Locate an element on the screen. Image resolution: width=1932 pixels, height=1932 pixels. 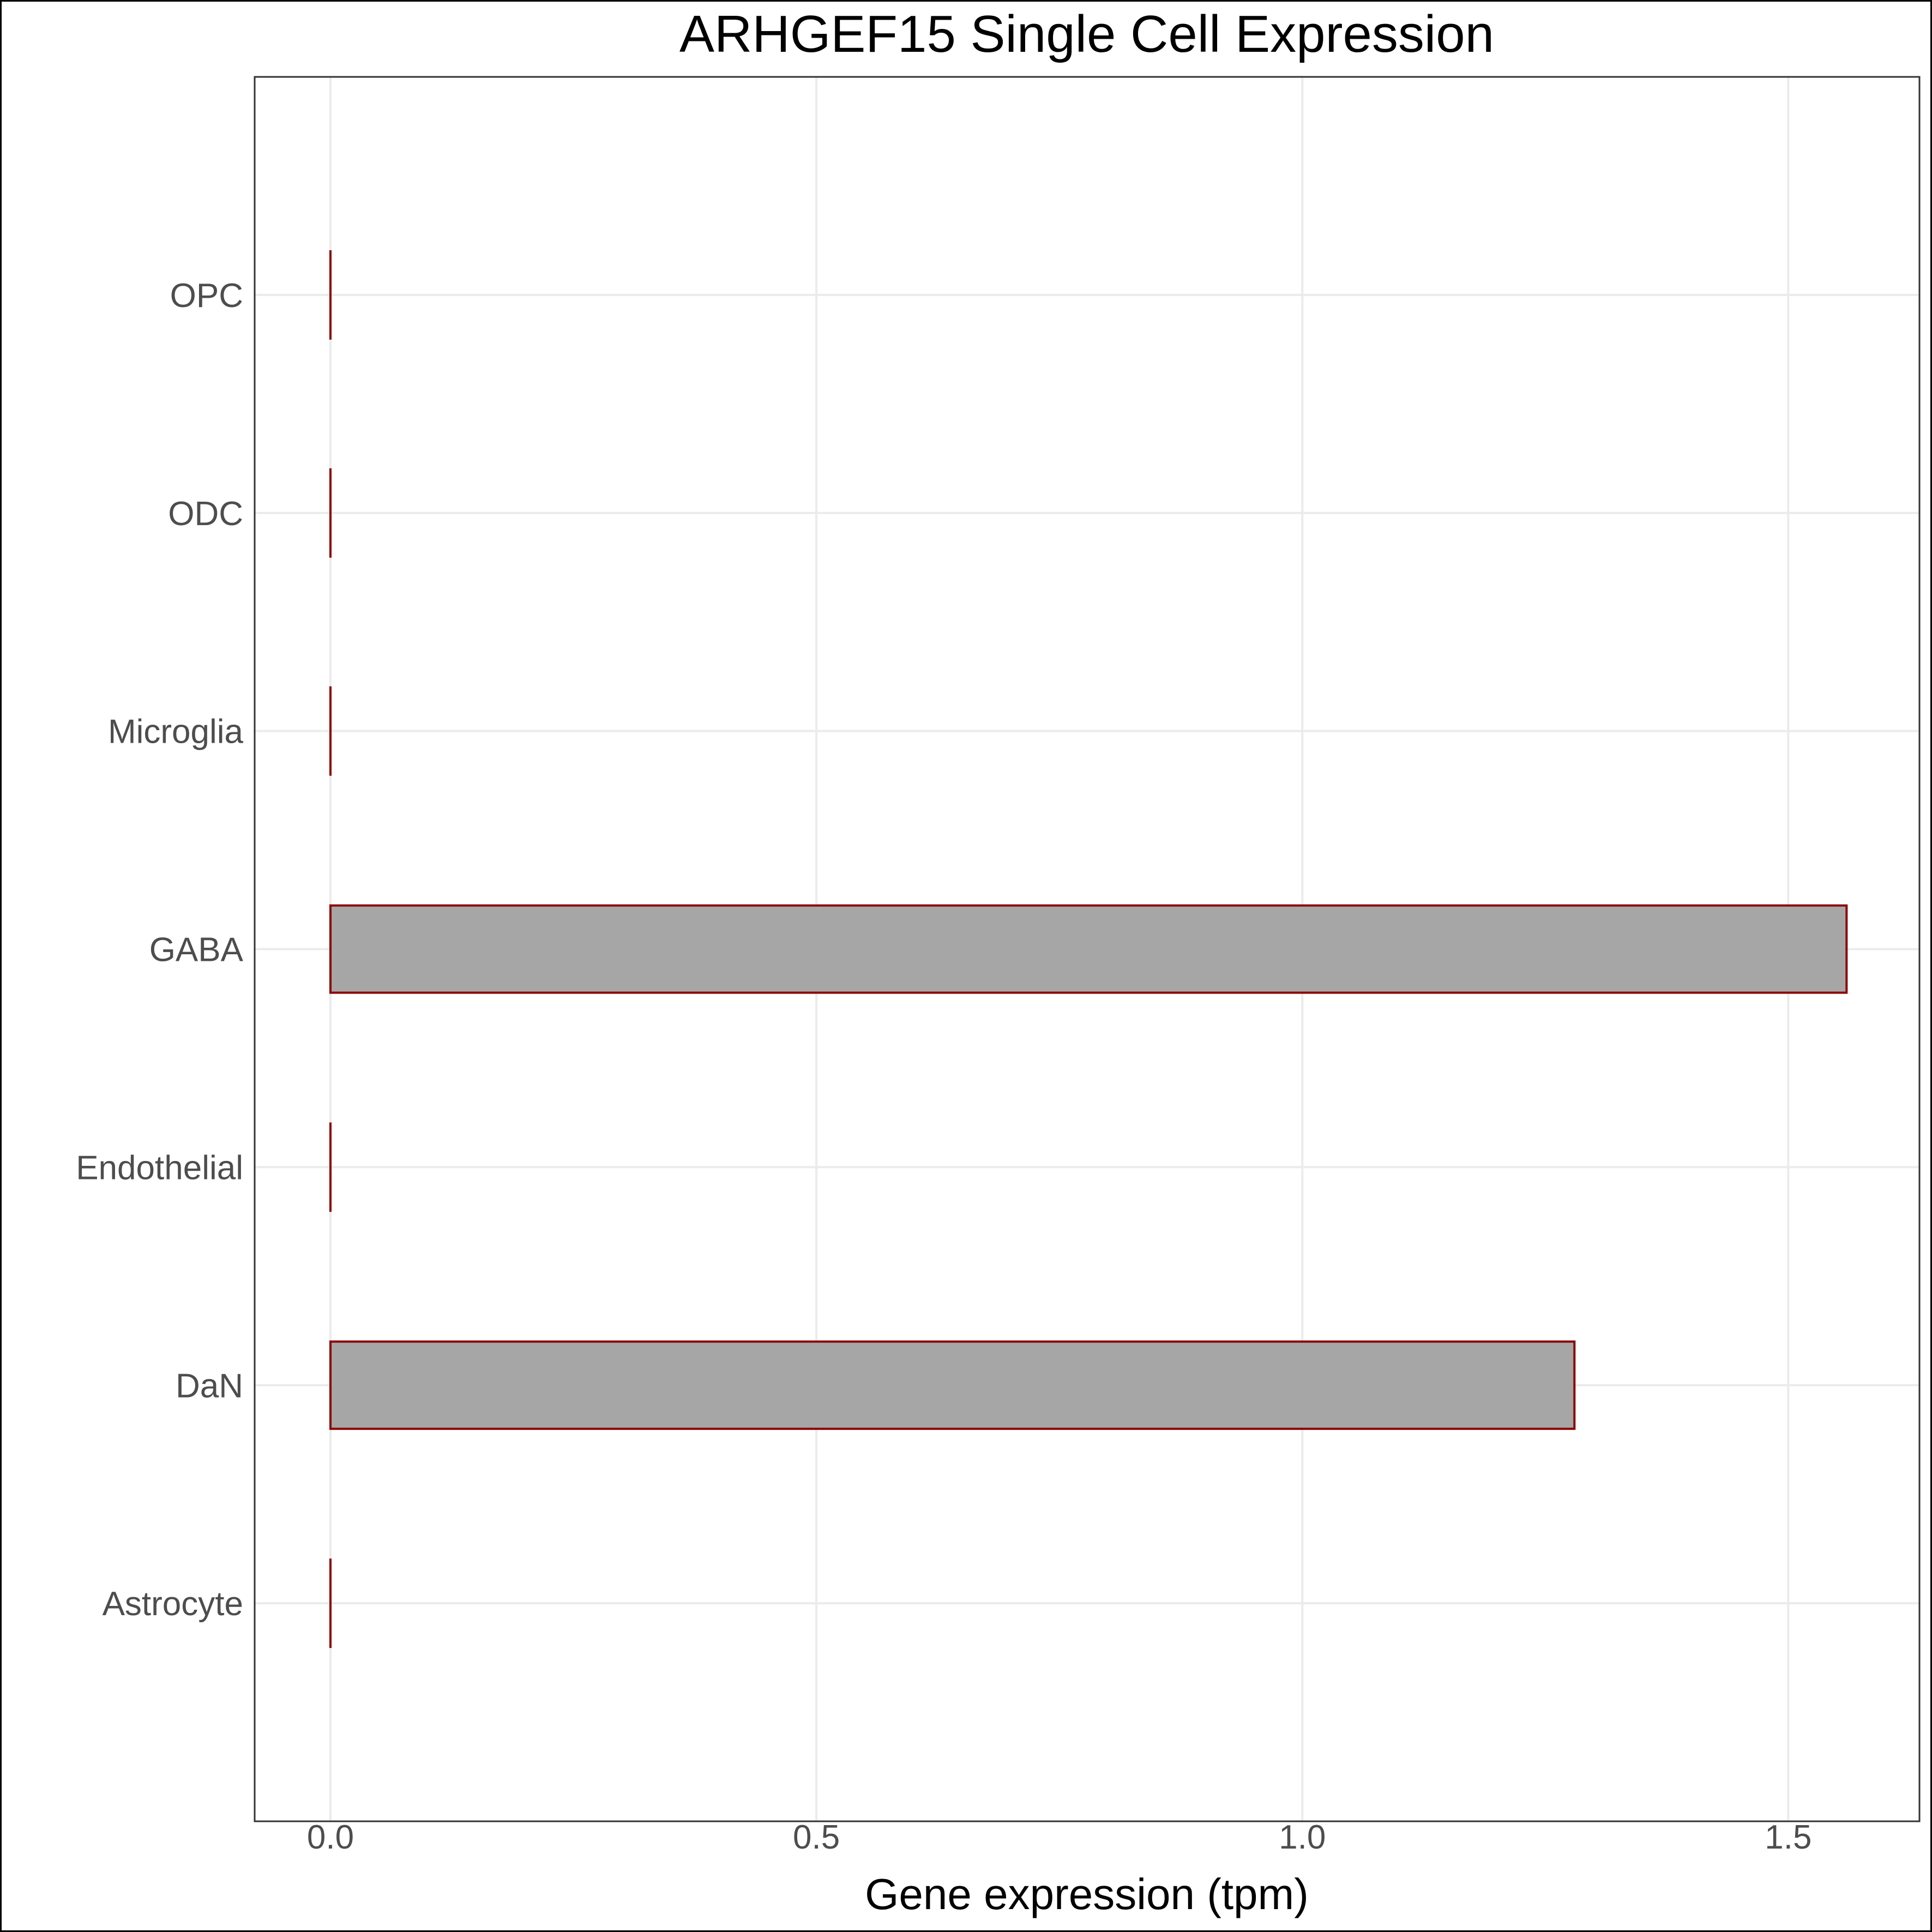
y-tick-label: ODC is located at coordinates (205, 514).